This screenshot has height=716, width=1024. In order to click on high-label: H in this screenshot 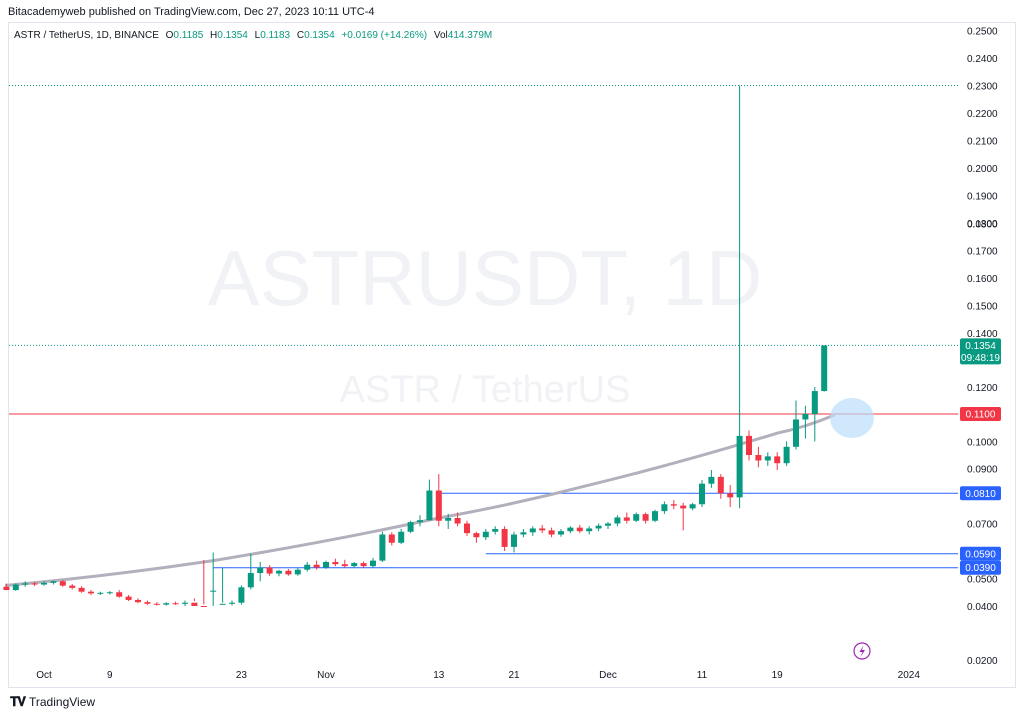, I will do `click(214, 35)`.